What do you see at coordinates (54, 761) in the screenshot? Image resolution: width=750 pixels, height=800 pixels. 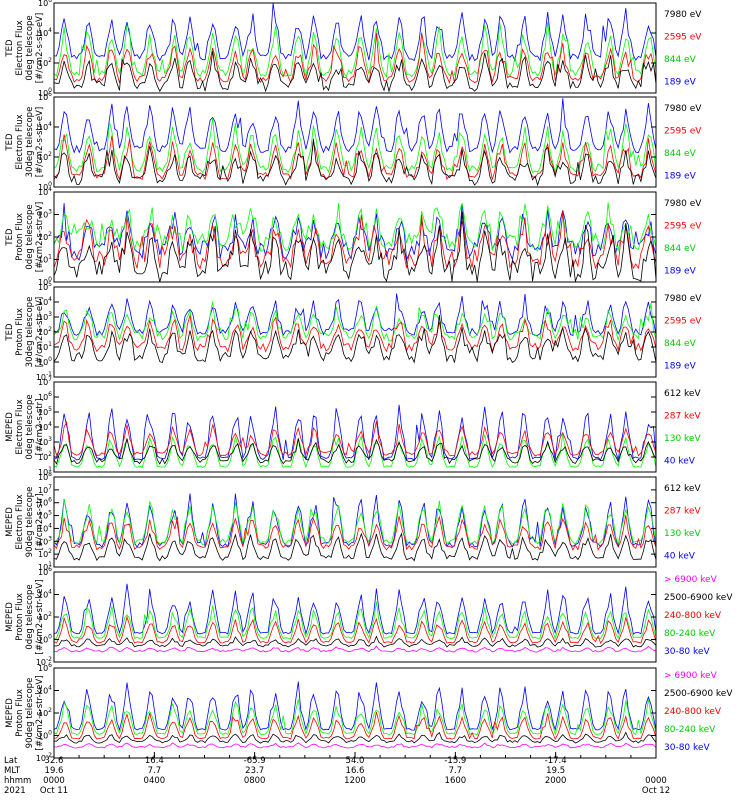 I see `x-tick-label: 32.6` at bounding box center [54, 761].